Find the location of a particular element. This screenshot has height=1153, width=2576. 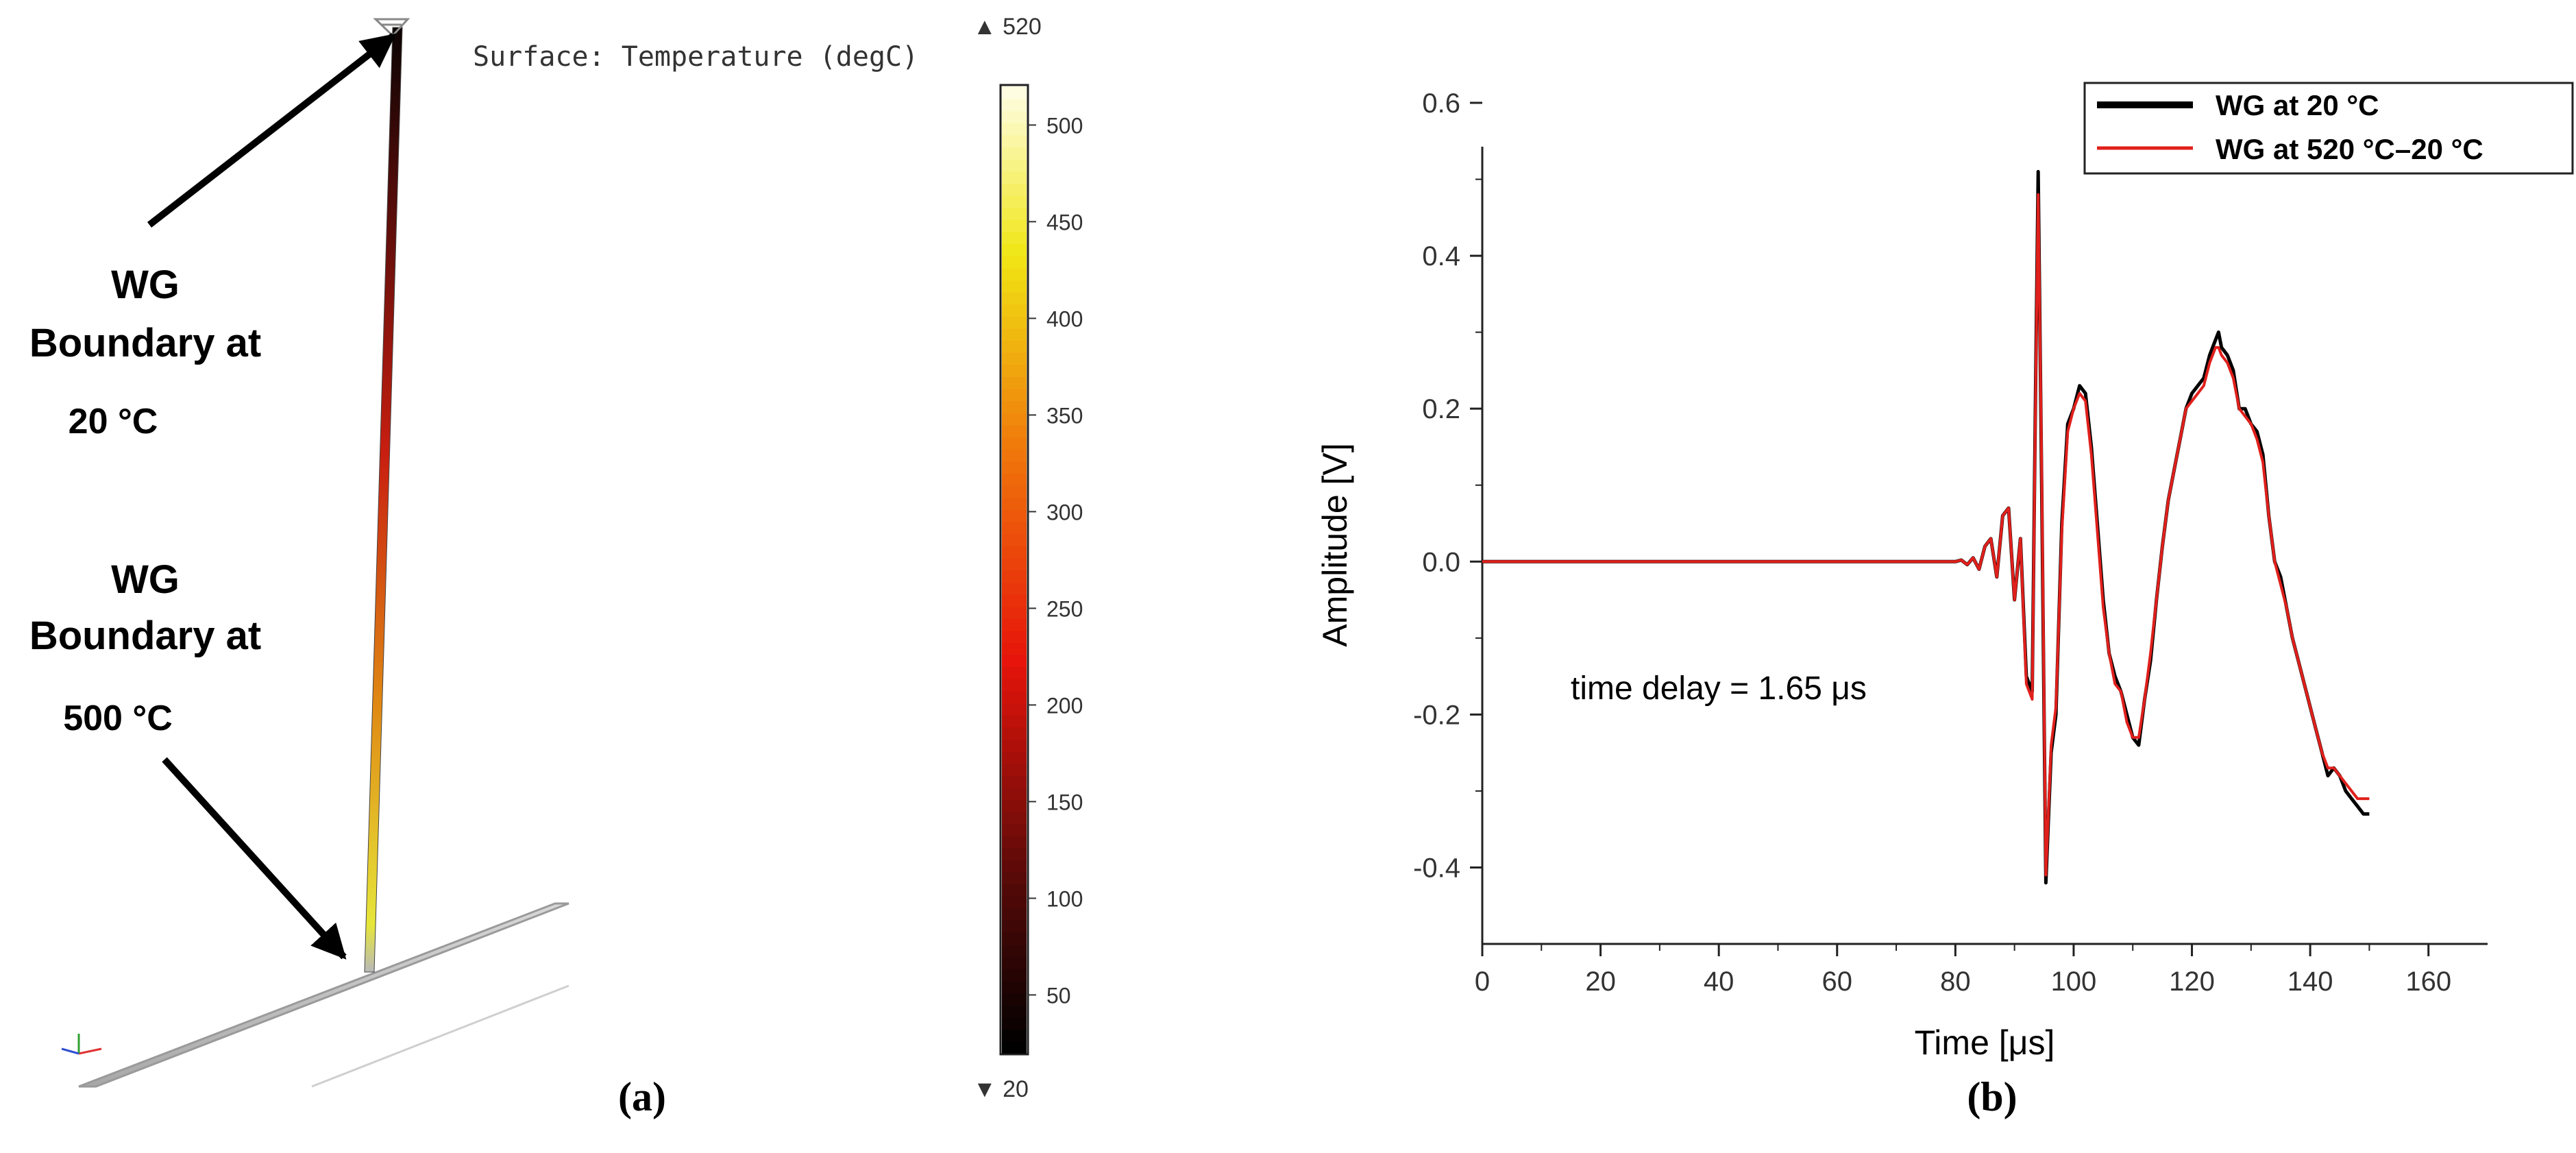

colorbar-tick-label: 200 is located at coordinates (1065, 705).